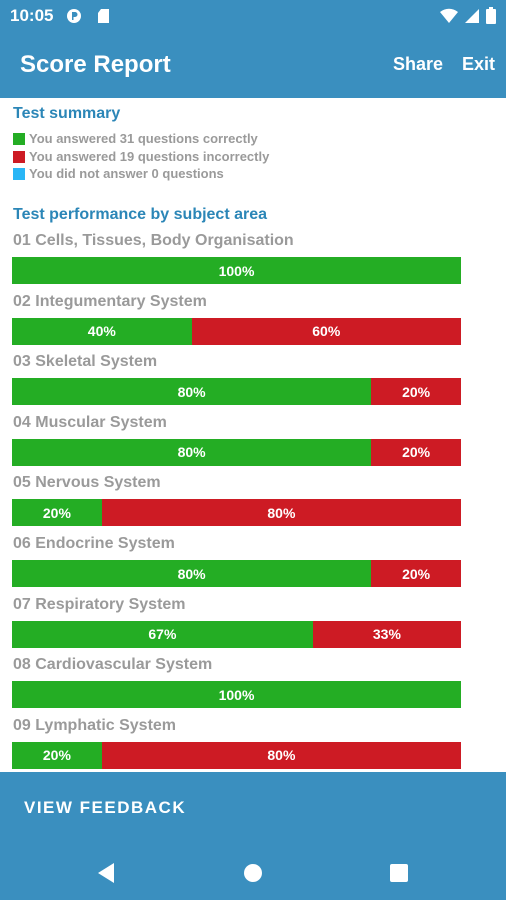 This screenshot has height=900, width=506. I want to click on app-notification-icon, so click(74, 16).